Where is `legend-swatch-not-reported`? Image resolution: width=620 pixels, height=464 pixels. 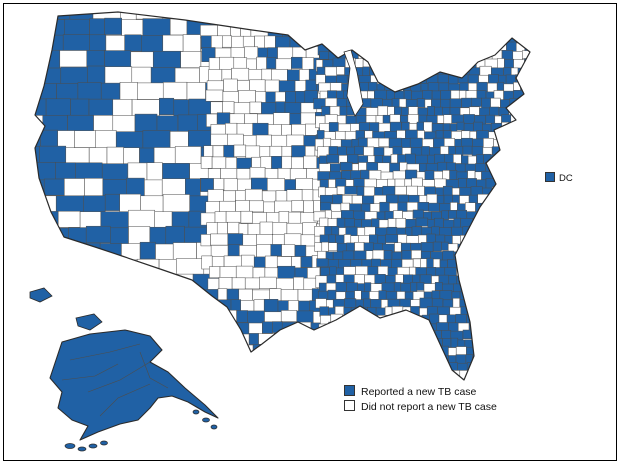
legend-swatch-not-reported is located at coordinates (349, 405).